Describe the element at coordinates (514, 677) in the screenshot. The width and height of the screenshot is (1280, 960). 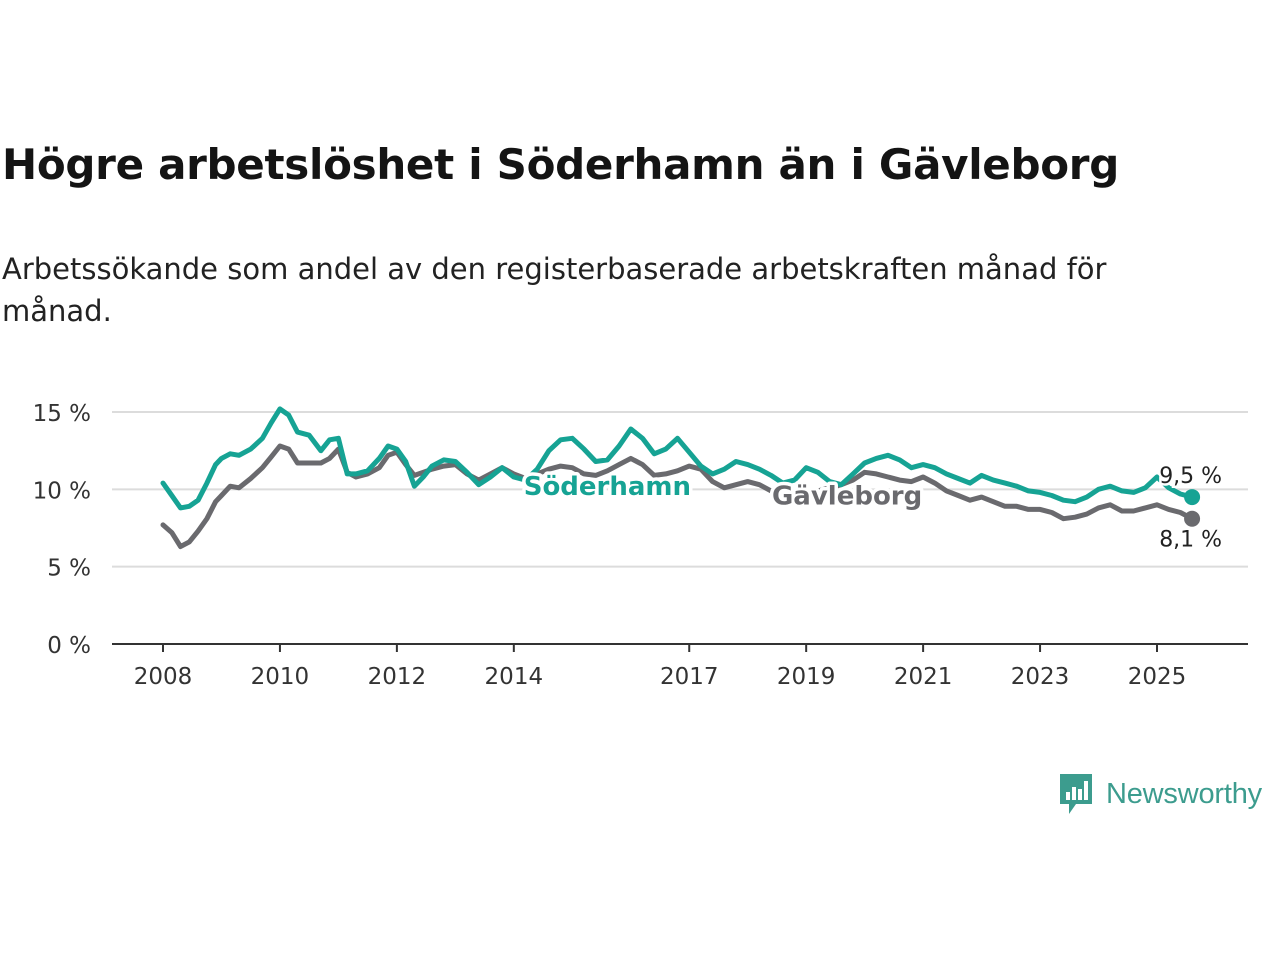
I see `x-tick-label: 2014` at that location.